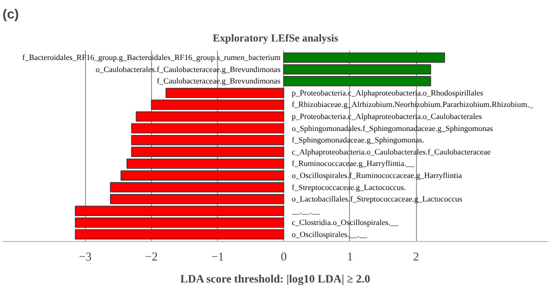  I want to click on y-tick-label: o_Oscillospirales.f_Ruminococcaceae.g_Harryflintia, so click(377, 175).